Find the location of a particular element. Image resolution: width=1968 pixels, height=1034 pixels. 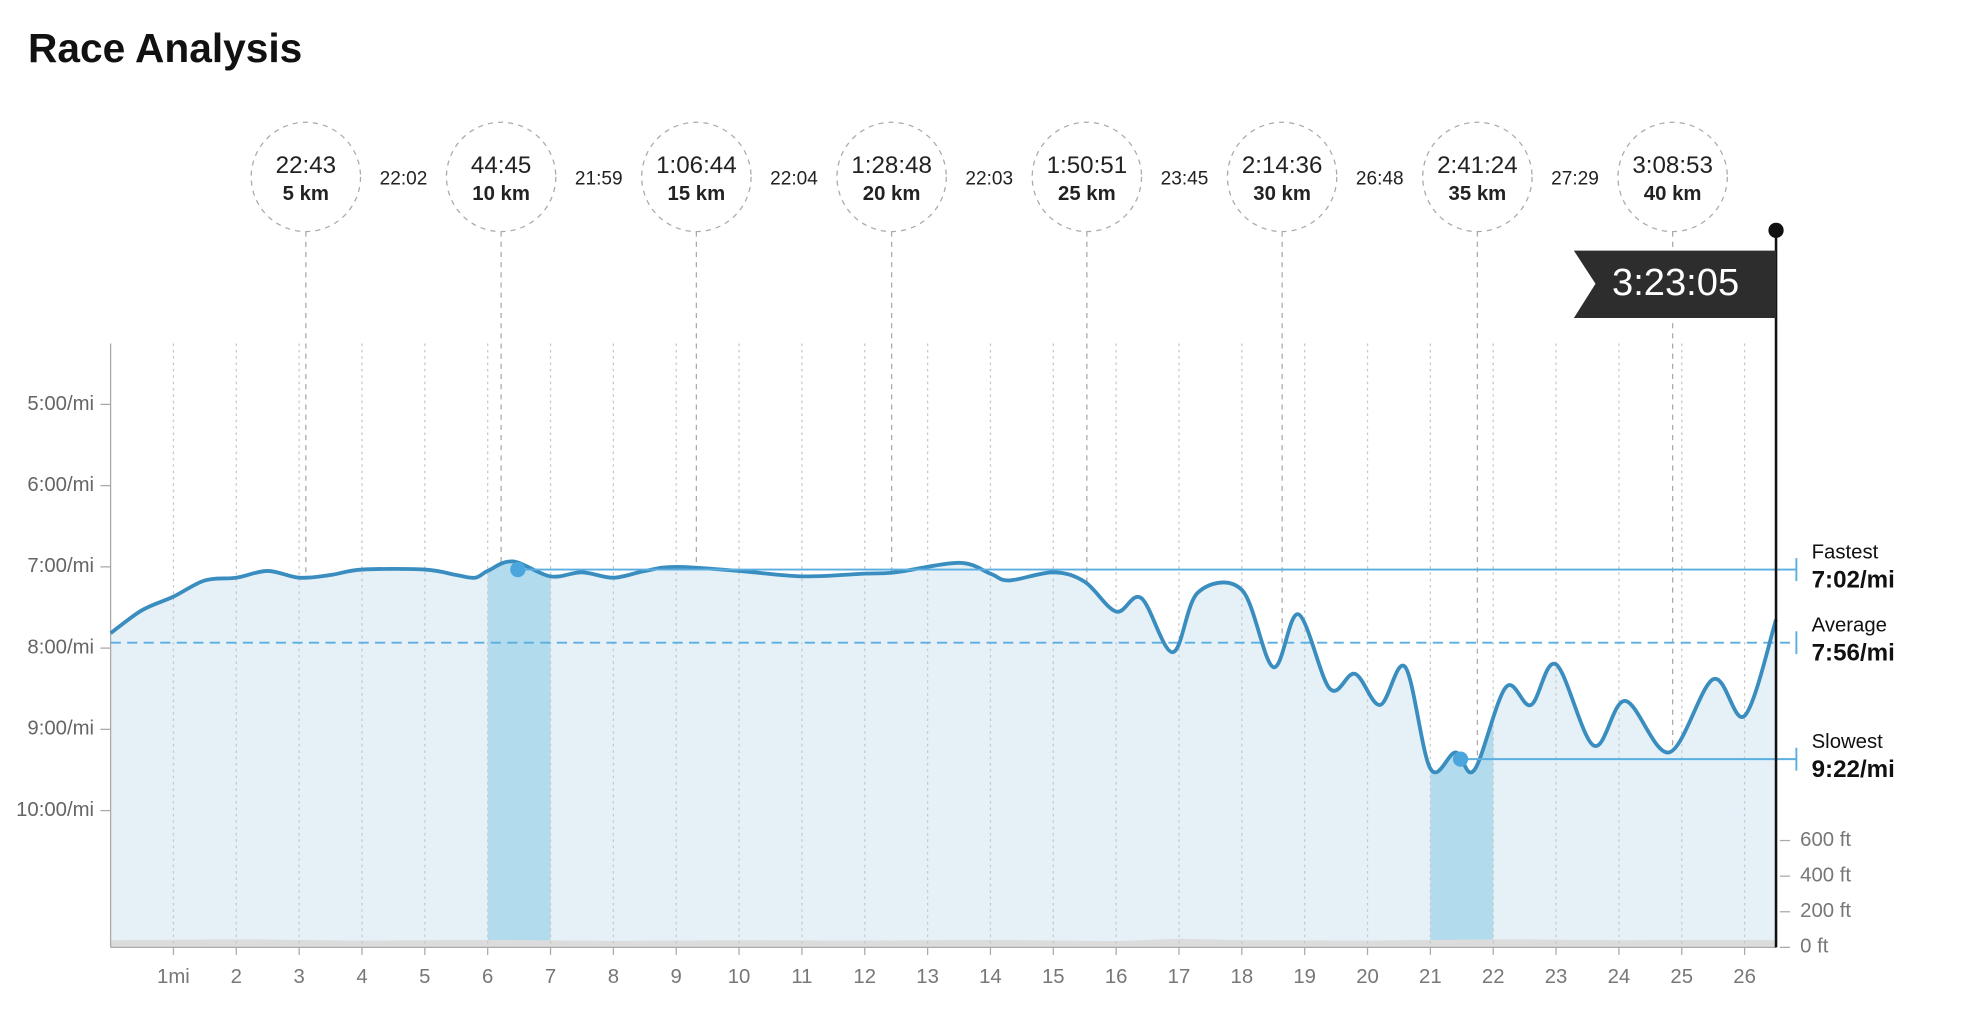

split-interval: 22:04 is located at coordinates (794, 178).